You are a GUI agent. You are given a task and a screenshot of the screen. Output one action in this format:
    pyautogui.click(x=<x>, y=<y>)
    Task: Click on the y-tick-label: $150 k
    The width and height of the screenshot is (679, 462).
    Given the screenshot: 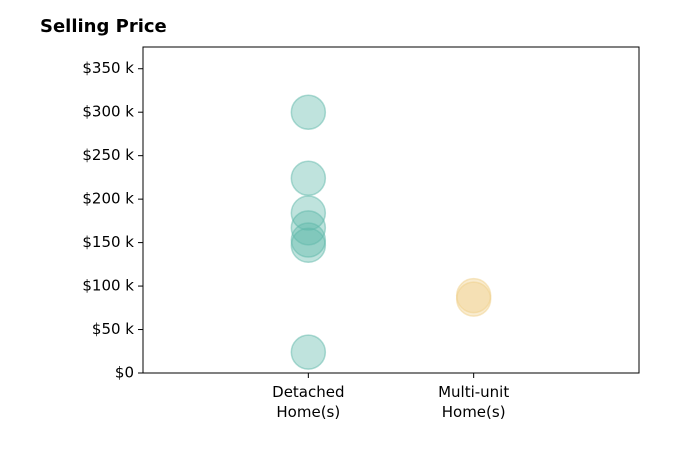 What is the action you would take?
    pyautogui.click(x=108, y=242)
    